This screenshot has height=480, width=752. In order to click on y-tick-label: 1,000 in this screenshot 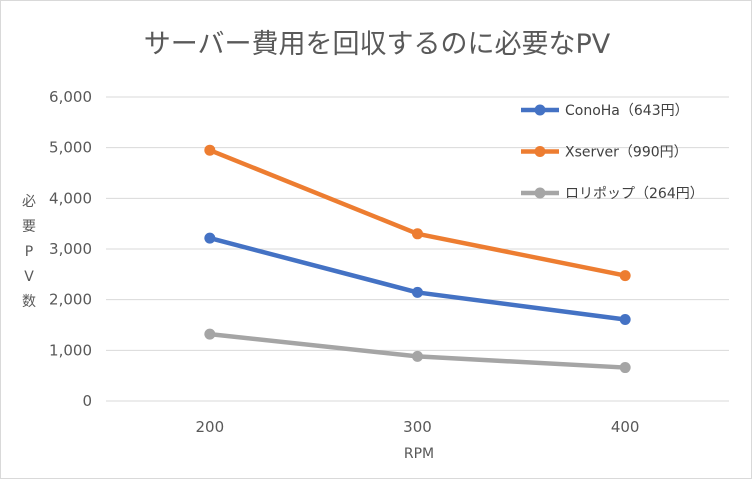, I will do `click(70, 350)`.